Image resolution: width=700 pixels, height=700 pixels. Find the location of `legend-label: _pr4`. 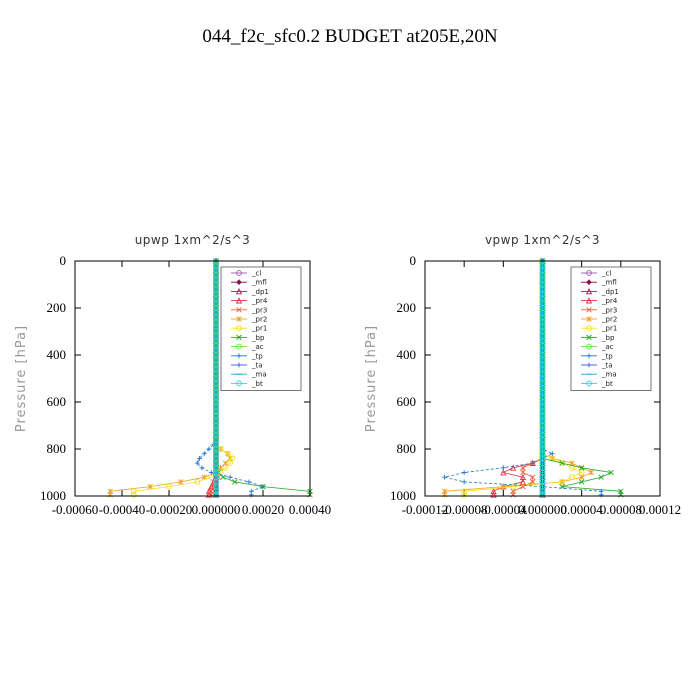

legend-label: _pr4 is located at coordinates (259, 301).